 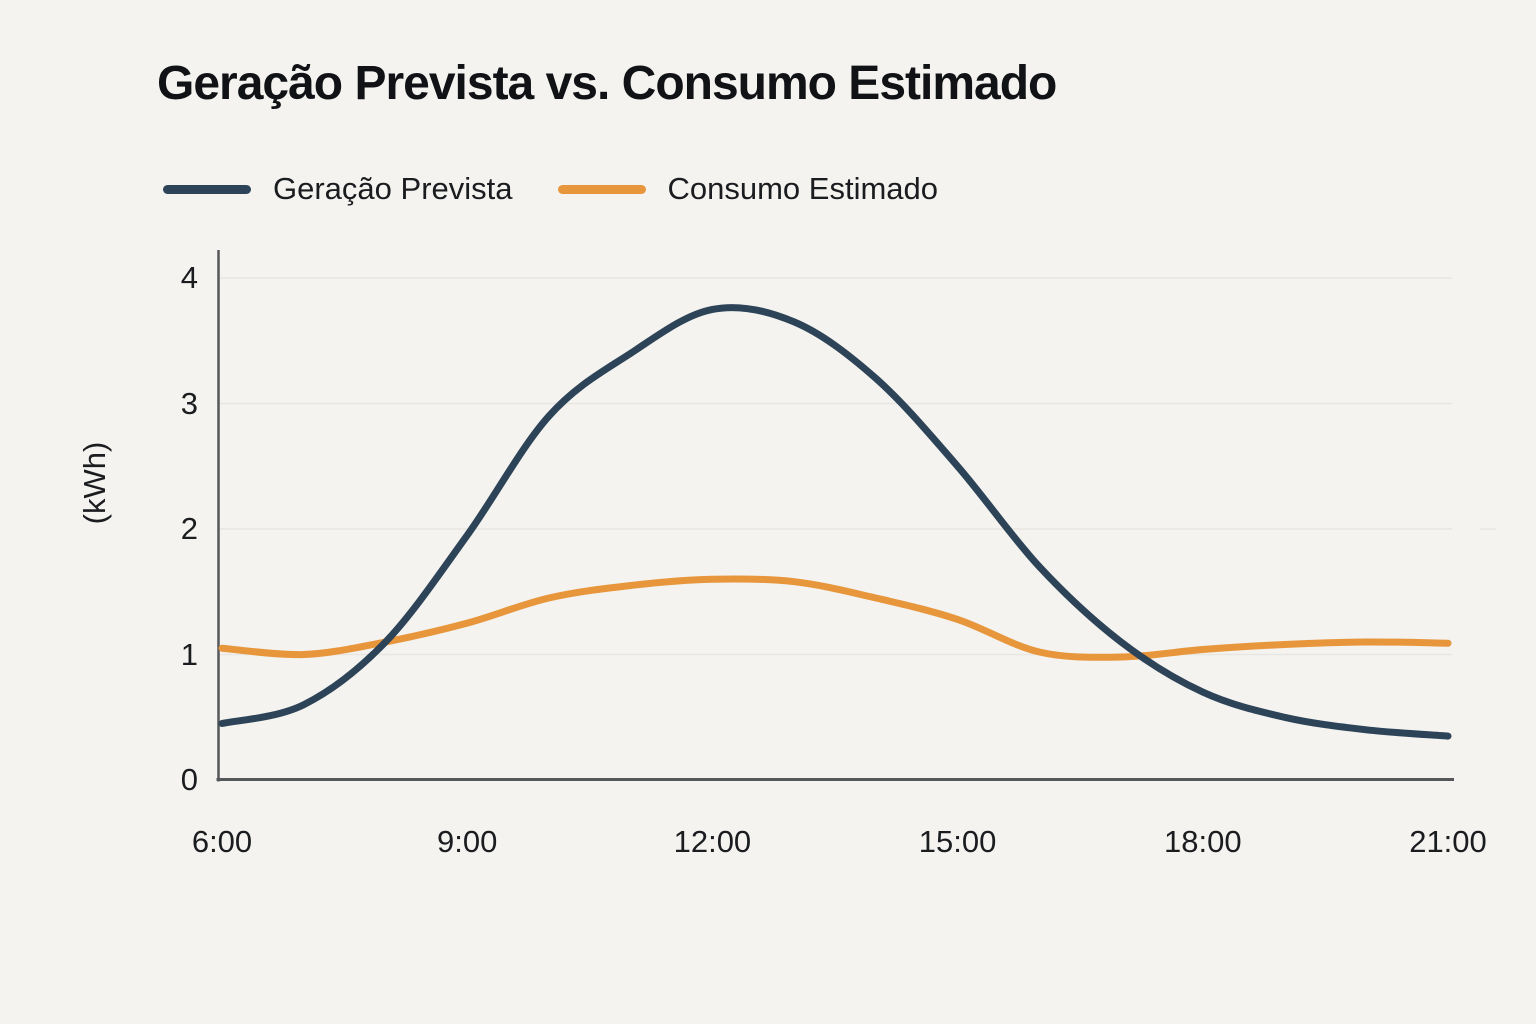 What do you see at coordinates (189, 403) in the screenshot?
I see `y-tick-label-3: 3` at bounding box center [189, 403].